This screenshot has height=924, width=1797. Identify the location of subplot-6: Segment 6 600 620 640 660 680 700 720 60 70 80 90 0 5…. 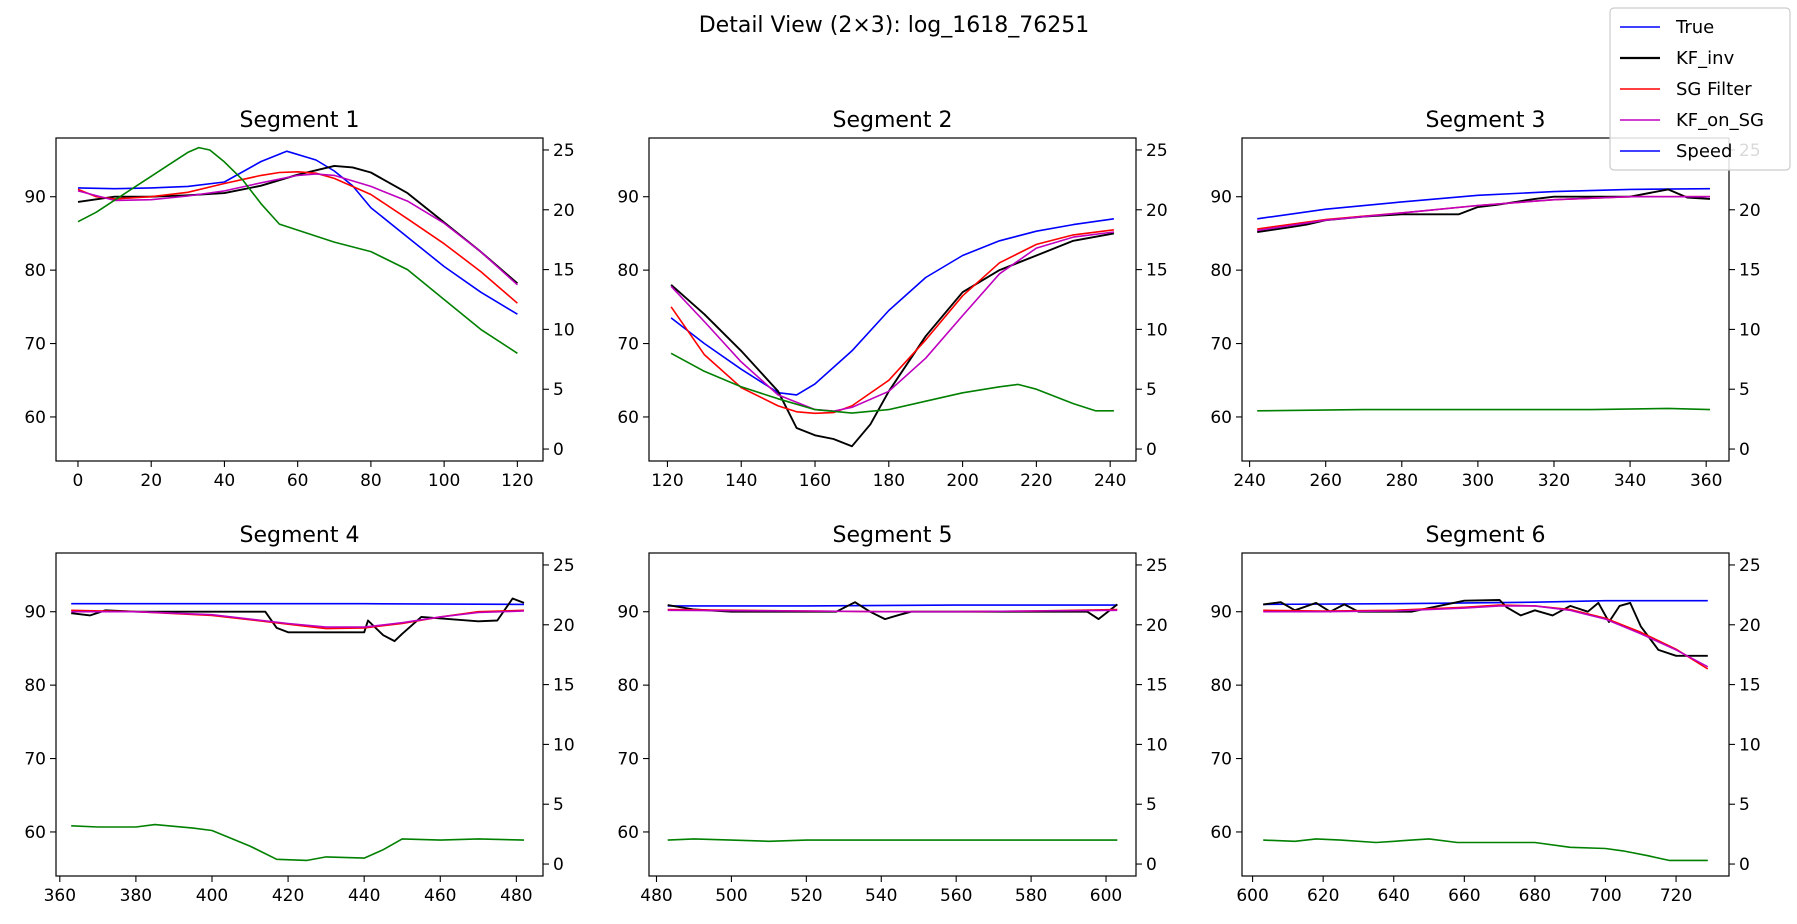
(1485, 714).